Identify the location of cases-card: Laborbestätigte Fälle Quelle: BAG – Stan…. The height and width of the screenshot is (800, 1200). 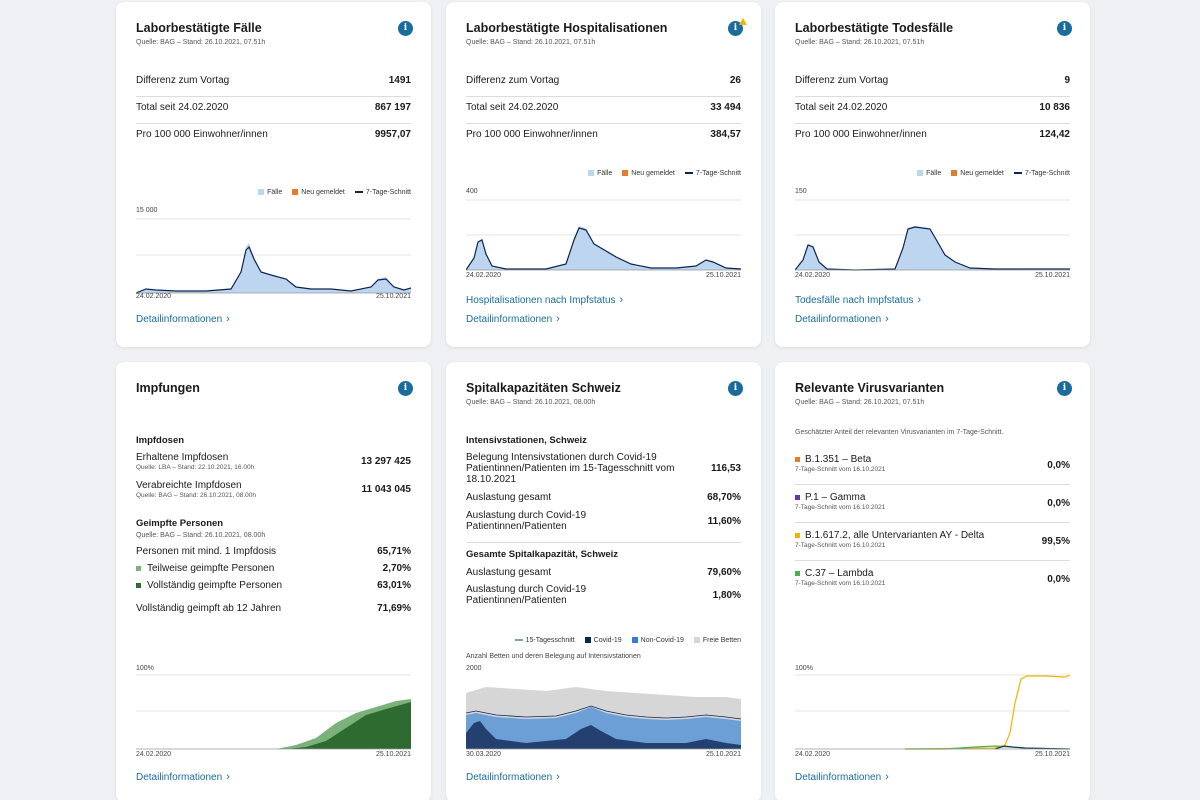
(273, 174).